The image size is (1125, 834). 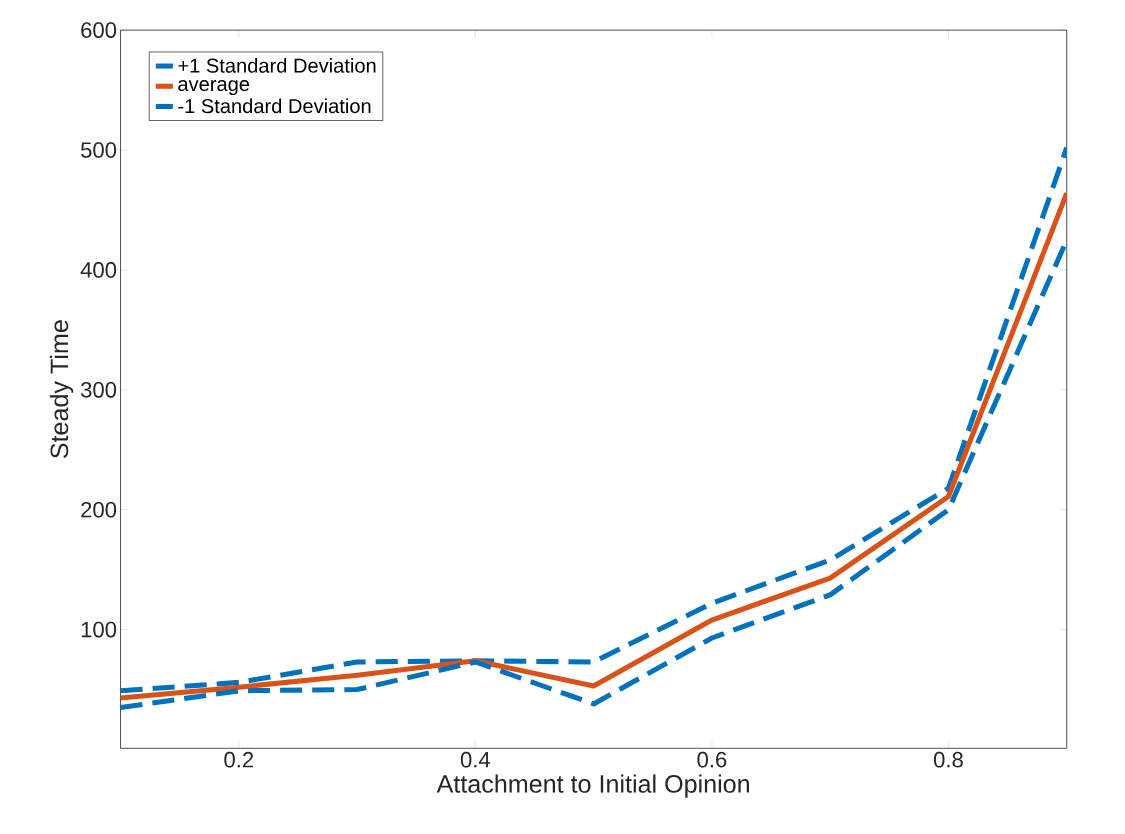 I want to click on legend-label: +1 Standard Deviation, so click(x=277, y=65).